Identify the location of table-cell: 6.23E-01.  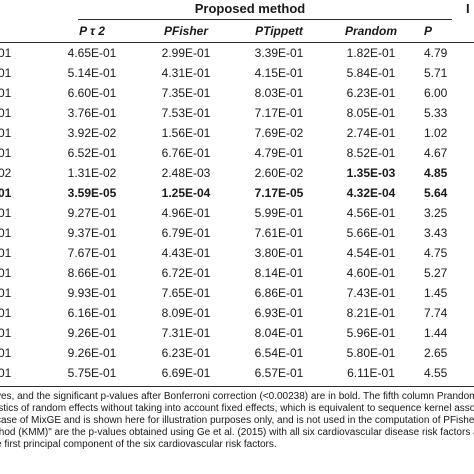
(371, 93).